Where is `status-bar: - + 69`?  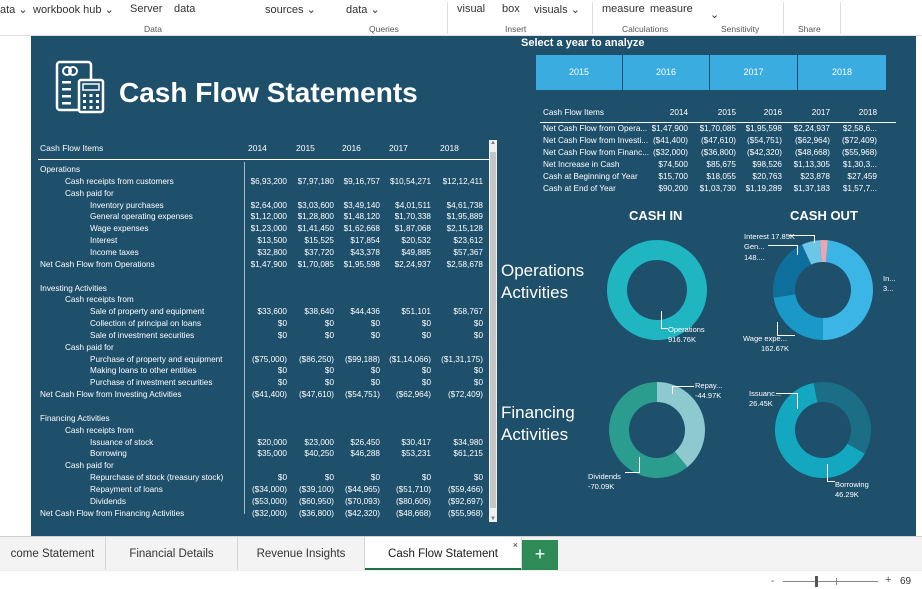 status-bar: - + 69 is located at coordinates (461, 579).